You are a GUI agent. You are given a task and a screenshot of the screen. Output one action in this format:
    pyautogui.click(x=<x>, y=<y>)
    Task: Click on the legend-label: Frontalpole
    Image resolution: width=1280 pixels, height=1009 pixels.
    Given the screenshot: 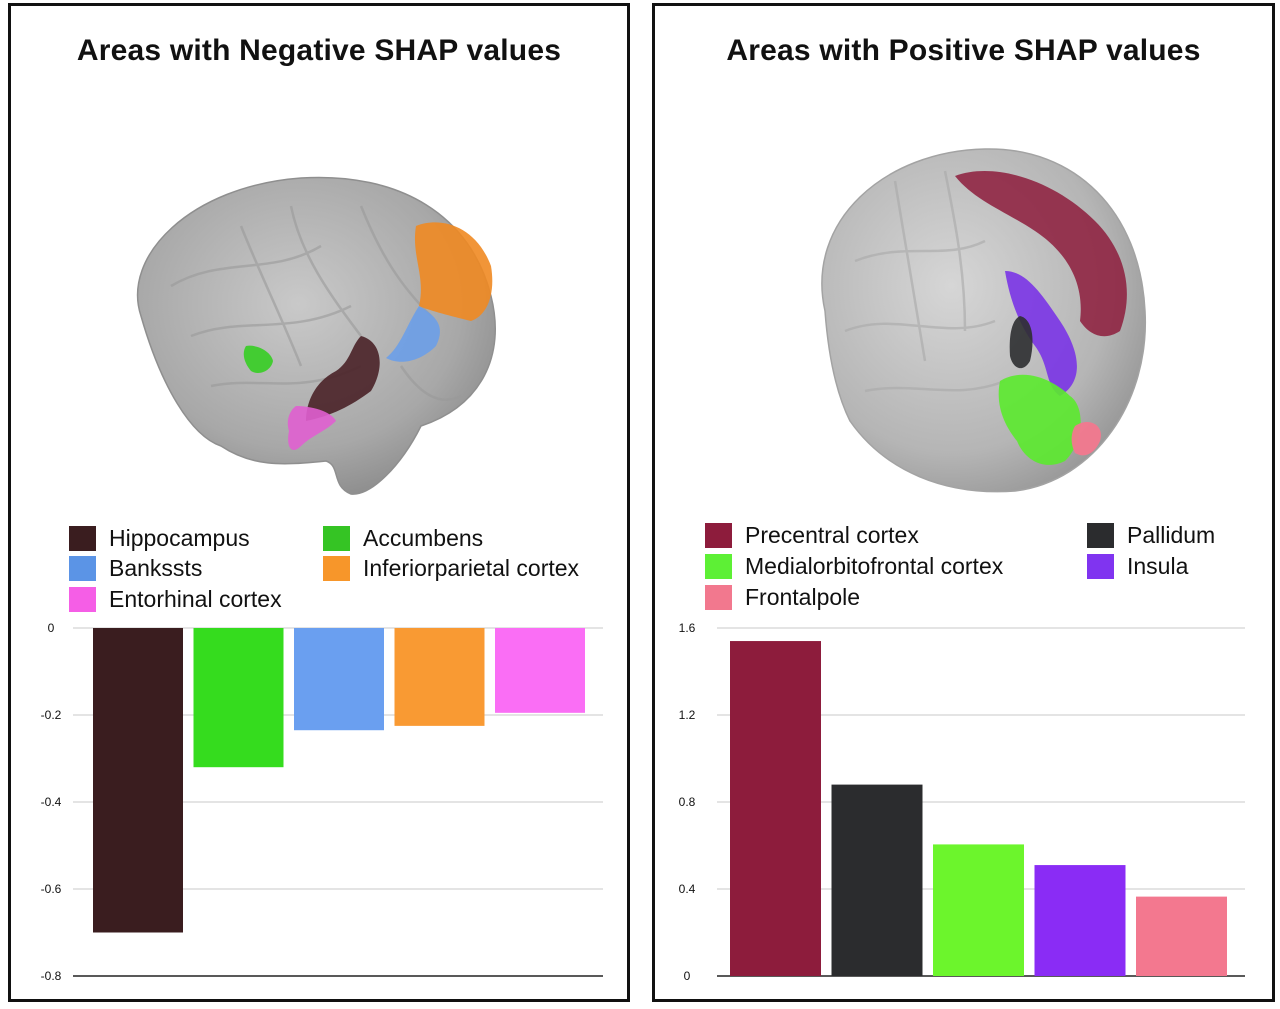 What is the action you would take?
    pyautogui.click(x=803, y=597)
    